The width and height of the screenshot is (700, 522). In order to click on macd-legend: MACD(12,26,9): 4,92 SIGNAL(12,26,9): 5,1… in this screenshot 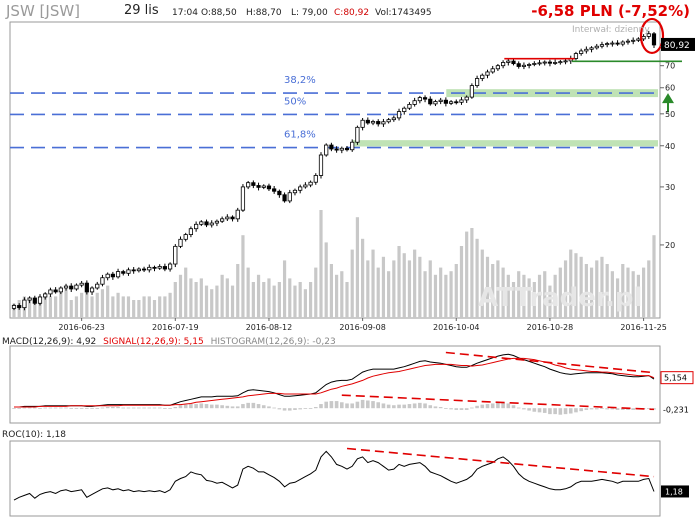, I will do `click(169, 342)`.